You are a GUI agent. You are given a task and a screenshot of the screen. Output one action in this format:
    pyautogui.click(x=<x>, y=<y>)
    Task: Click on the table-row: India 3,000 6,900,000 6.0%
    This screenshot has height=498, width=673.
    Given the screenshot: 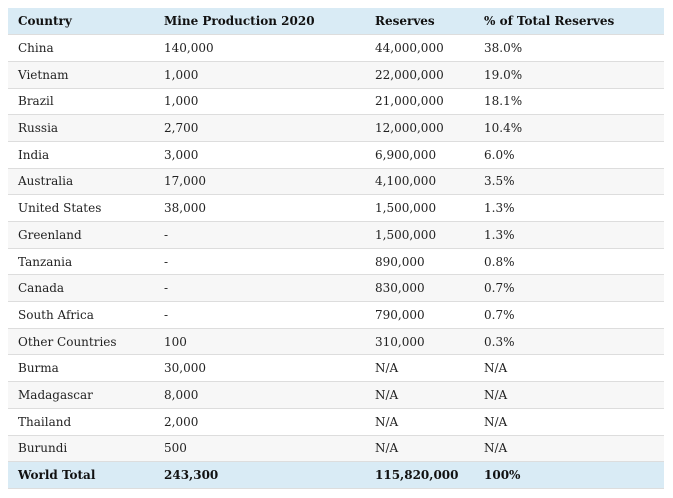 What is the action you would take?
    pyautogui.click(x=336, y=155)
    